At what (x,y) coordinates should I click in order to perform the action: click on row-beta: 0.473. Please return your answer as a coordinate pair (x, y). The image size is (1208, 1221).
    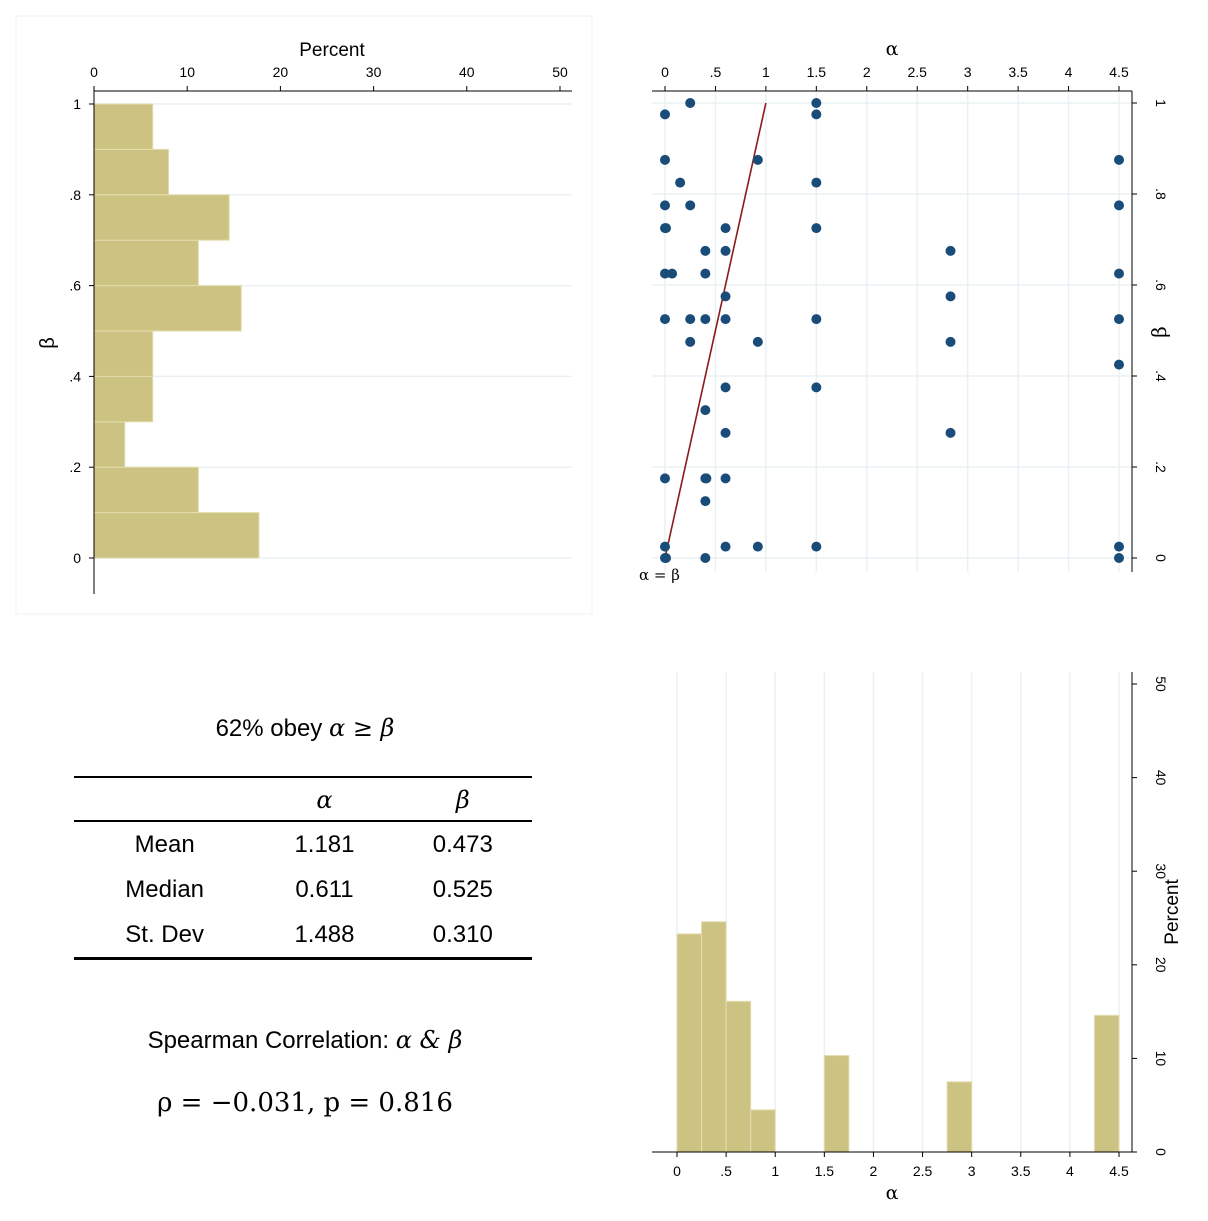
    Looking at the image, I should click on (462, 844).